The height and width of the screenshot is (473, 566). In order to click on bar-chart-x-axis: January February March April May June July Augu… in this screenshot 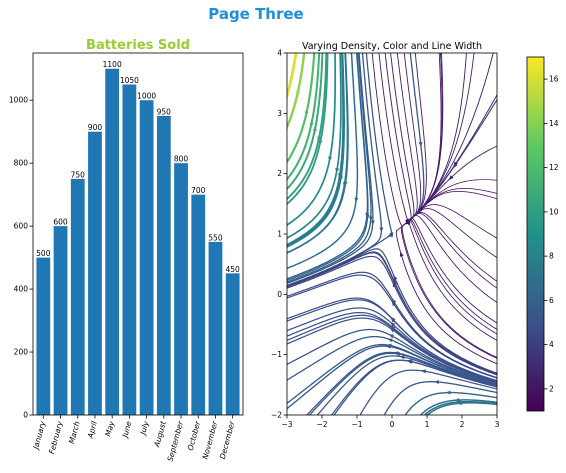, I will do `click(134, 439)`.